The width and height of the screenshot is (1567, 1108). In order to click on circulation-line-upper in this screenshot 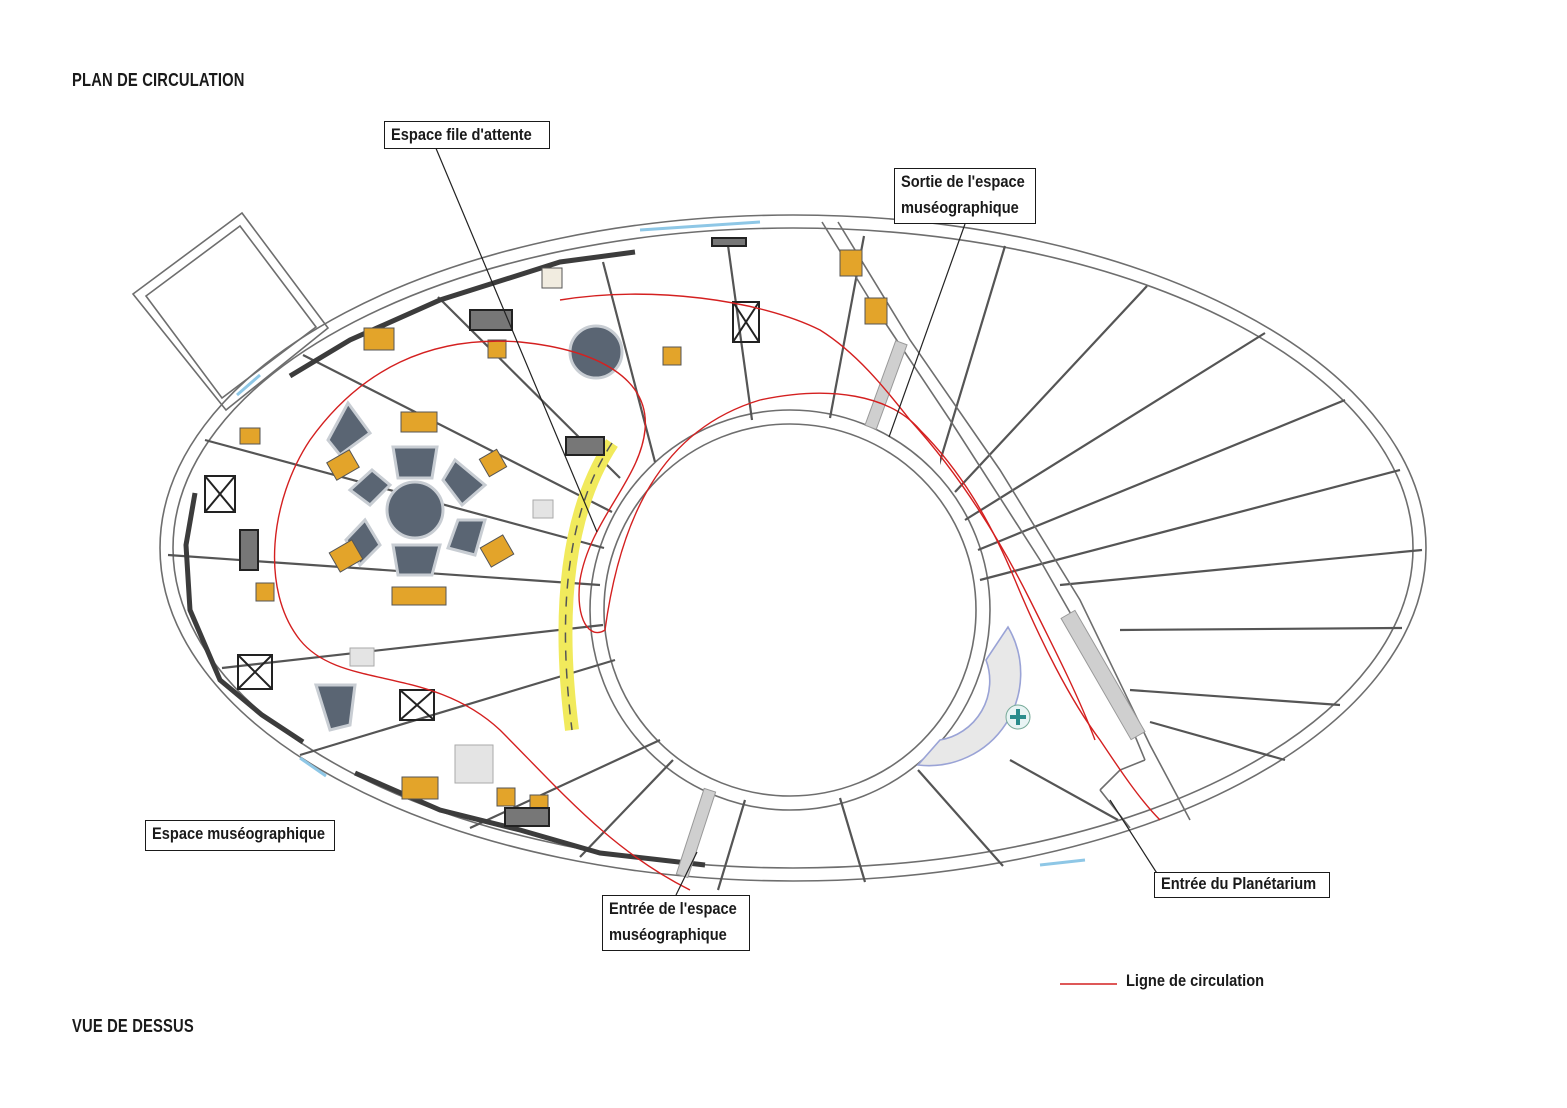, I will do `click(827, 517)`.